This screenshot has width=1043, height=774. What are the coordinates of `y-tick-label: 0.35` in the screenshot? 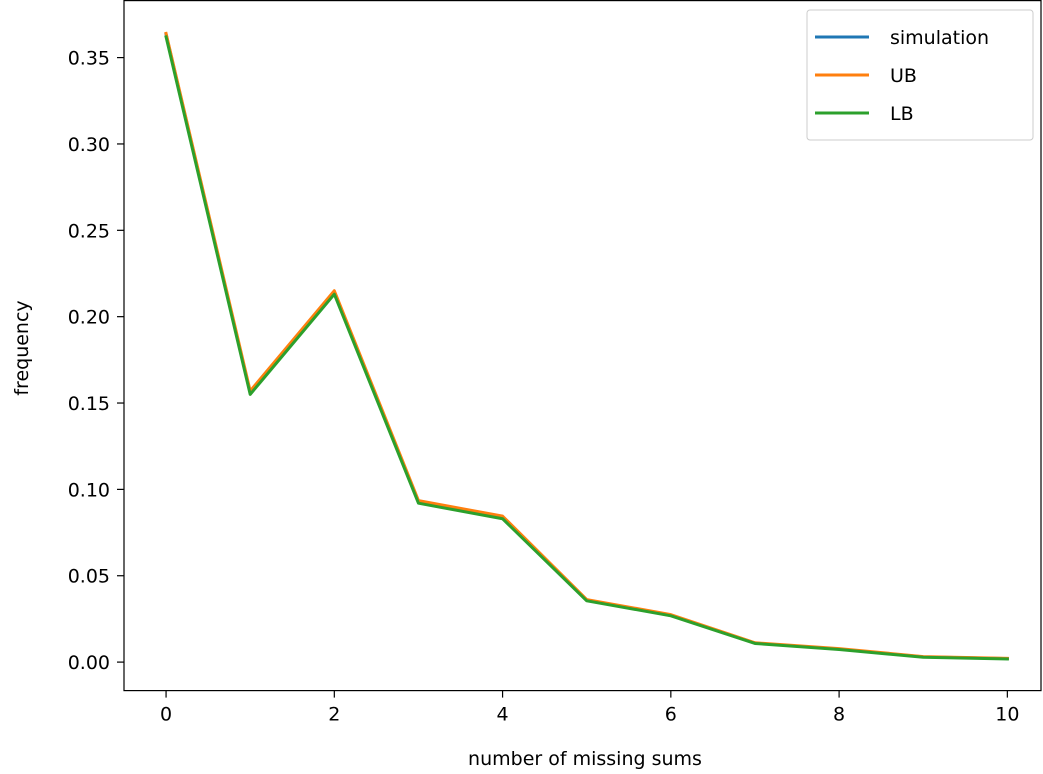 It's located at (89, 59).